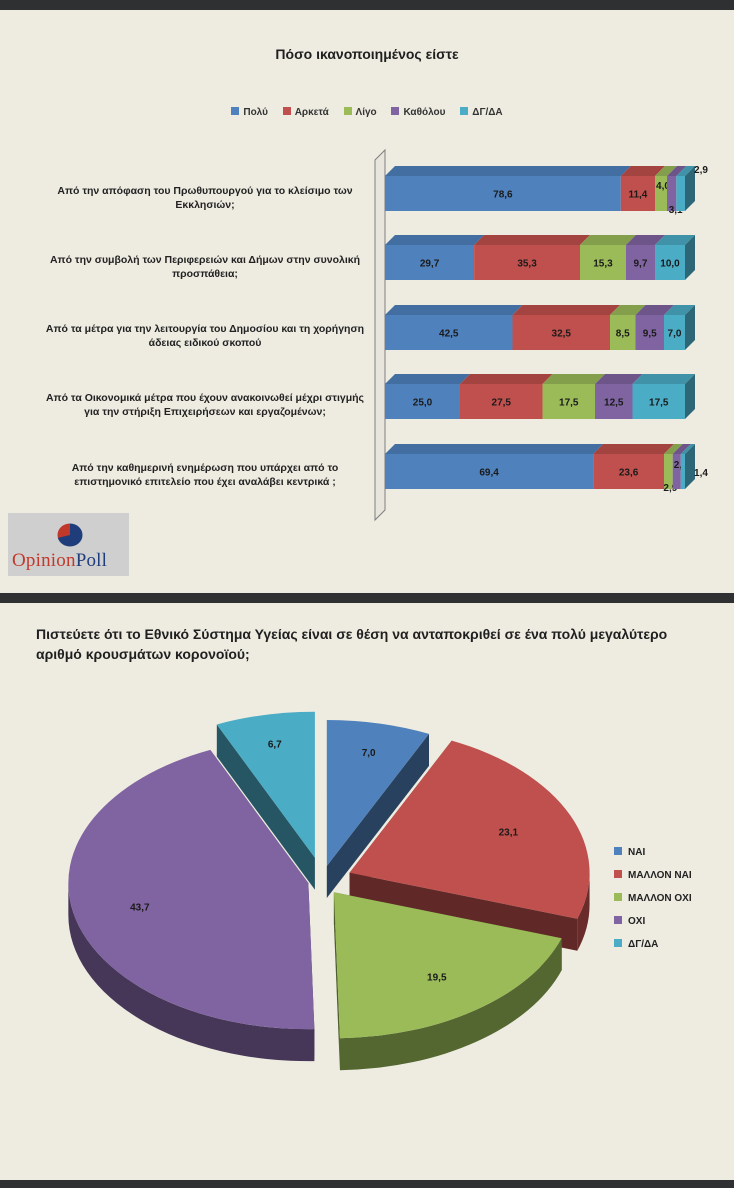 Image resolution: width=734 pixels, height=1188 pixels. Describe the element at coordinates (91, 560) in the screenshot. I see `logo-text-poll: Poll` at that location.